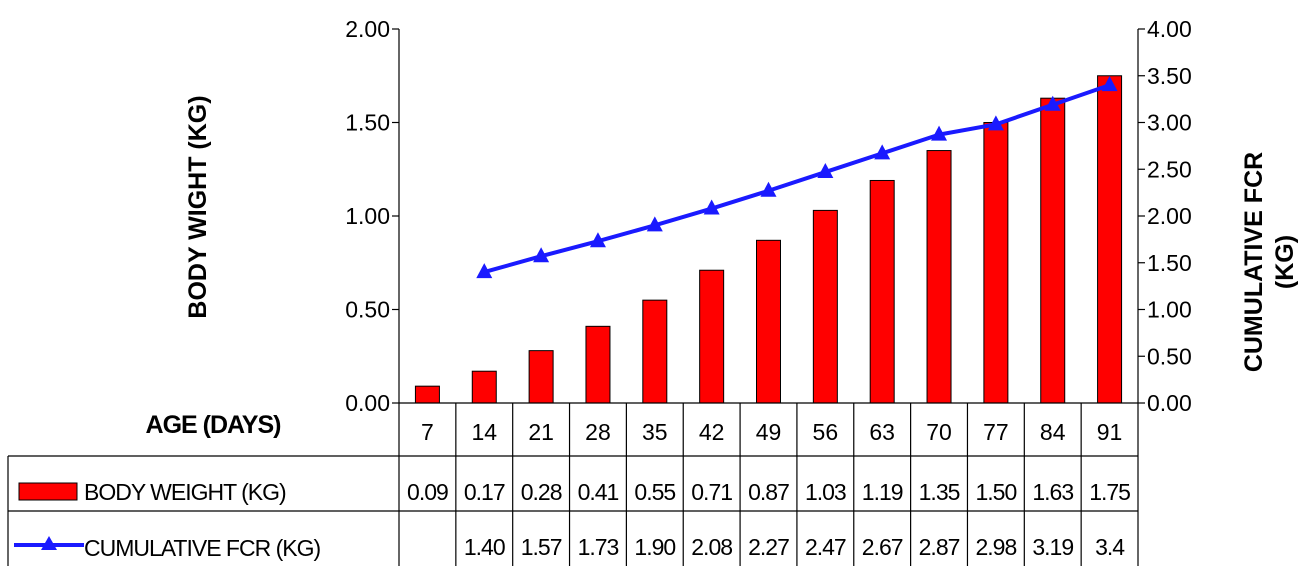 This screenshot has height=566, width=1314. I want to click on right-tick-label: 3.50, so click(1169, 76).